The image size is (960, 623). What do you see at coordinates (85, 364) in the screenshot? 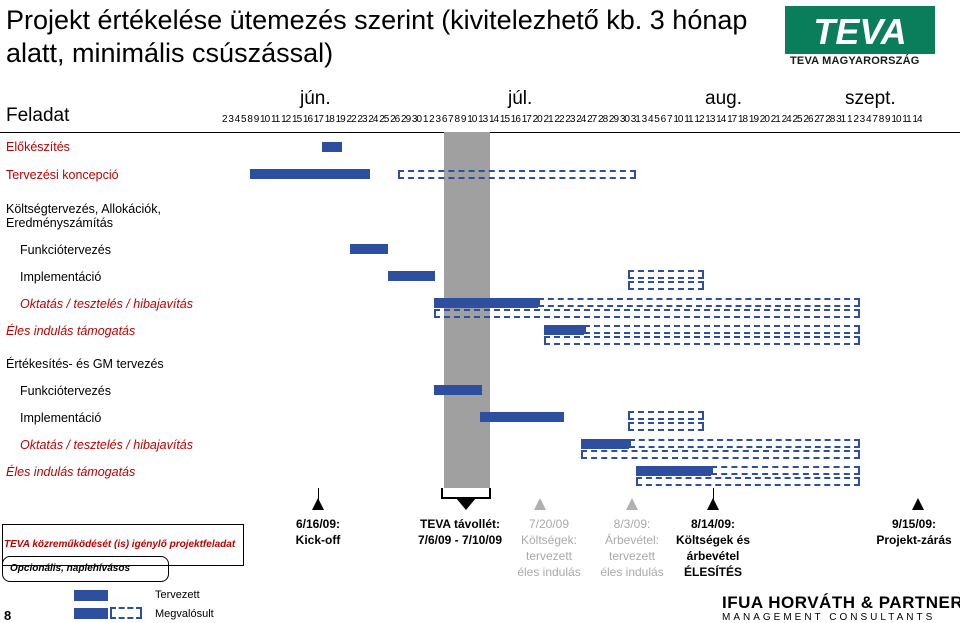
I see `task-ertekesites: Értékesítés- és GM tervezés` at bounding box center [85, 364].